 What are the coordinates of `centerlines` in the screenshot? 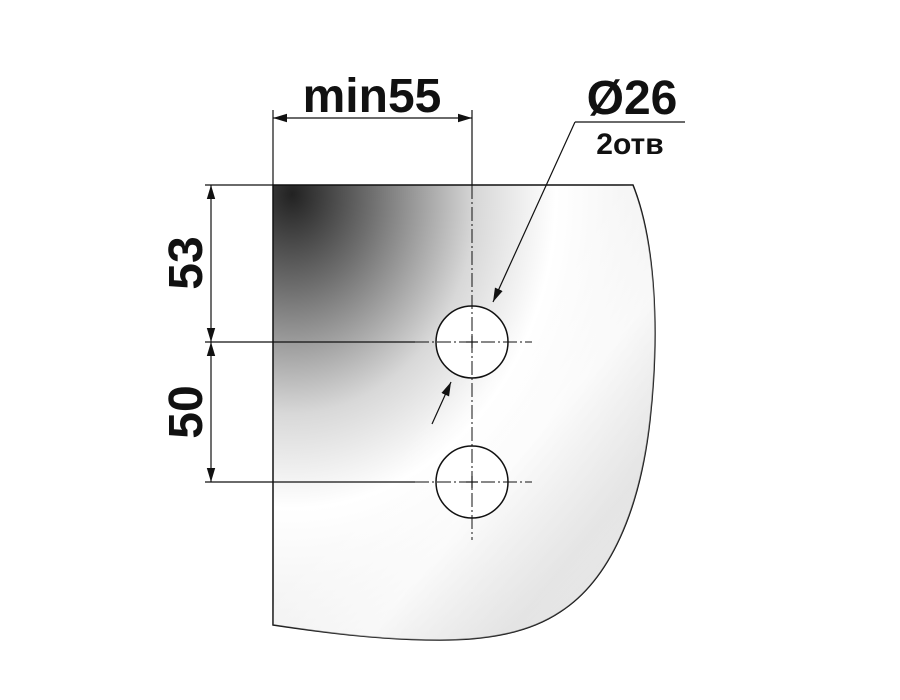 It's located at (473, 362).